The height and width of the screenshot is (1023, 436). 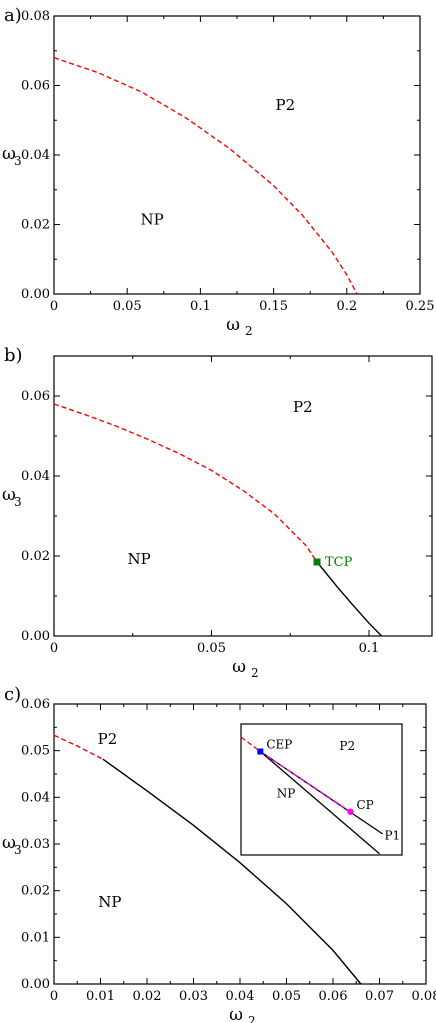 I want to click on cep-label: CEP, so click(x=279, y=745).